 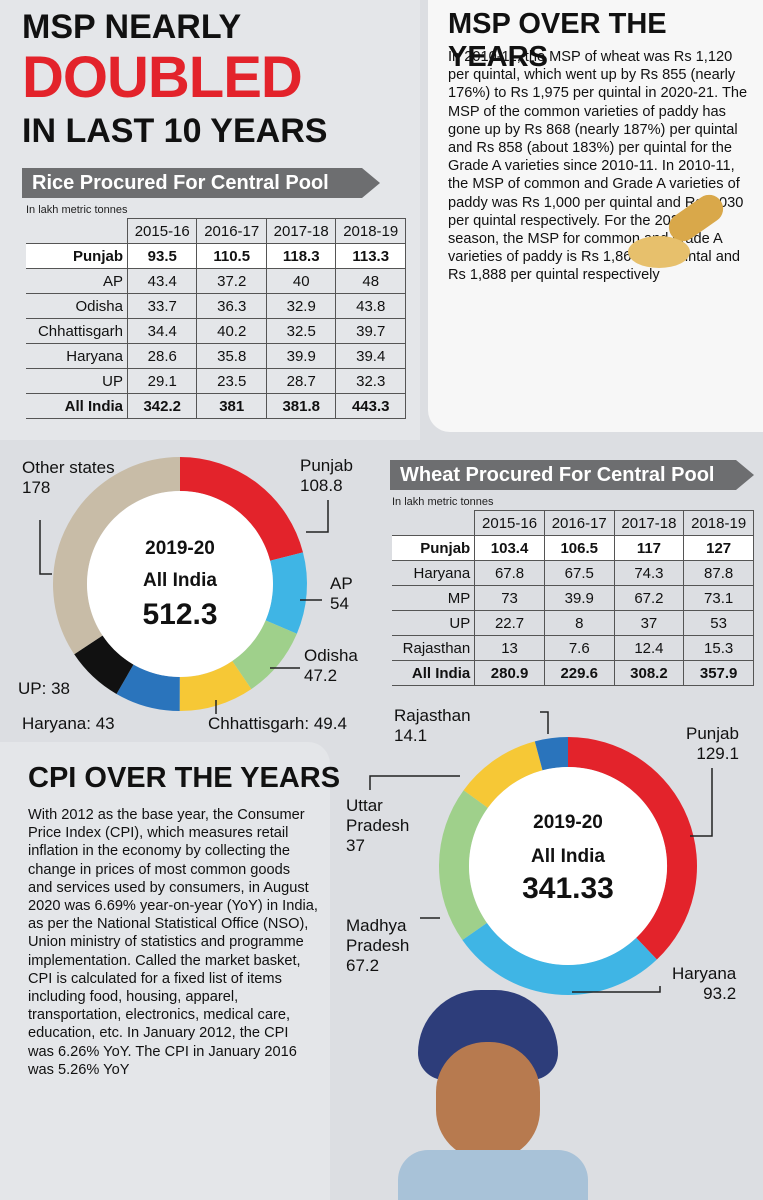 What do you see at coordinates (649, 523) in the screenshot?
I see `wheat-col-header: 2017-18` at bounding box center [649, 523].